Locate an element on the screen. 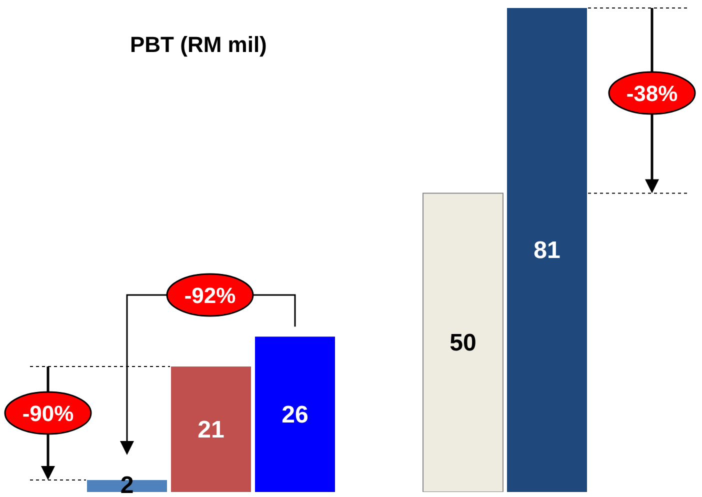 The image size is (702, 497). annotation: -90% is located at coordinates (48, 413).